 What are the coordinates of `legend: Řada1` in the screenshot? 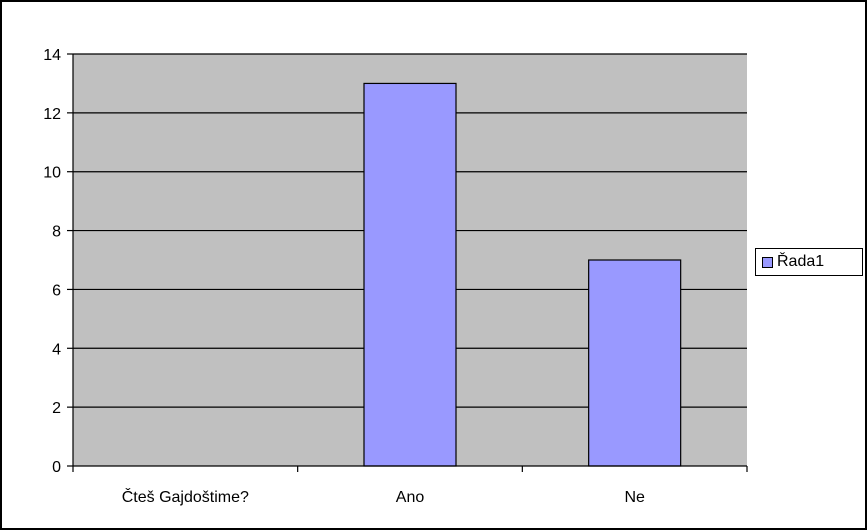 It's located at (809, 262).